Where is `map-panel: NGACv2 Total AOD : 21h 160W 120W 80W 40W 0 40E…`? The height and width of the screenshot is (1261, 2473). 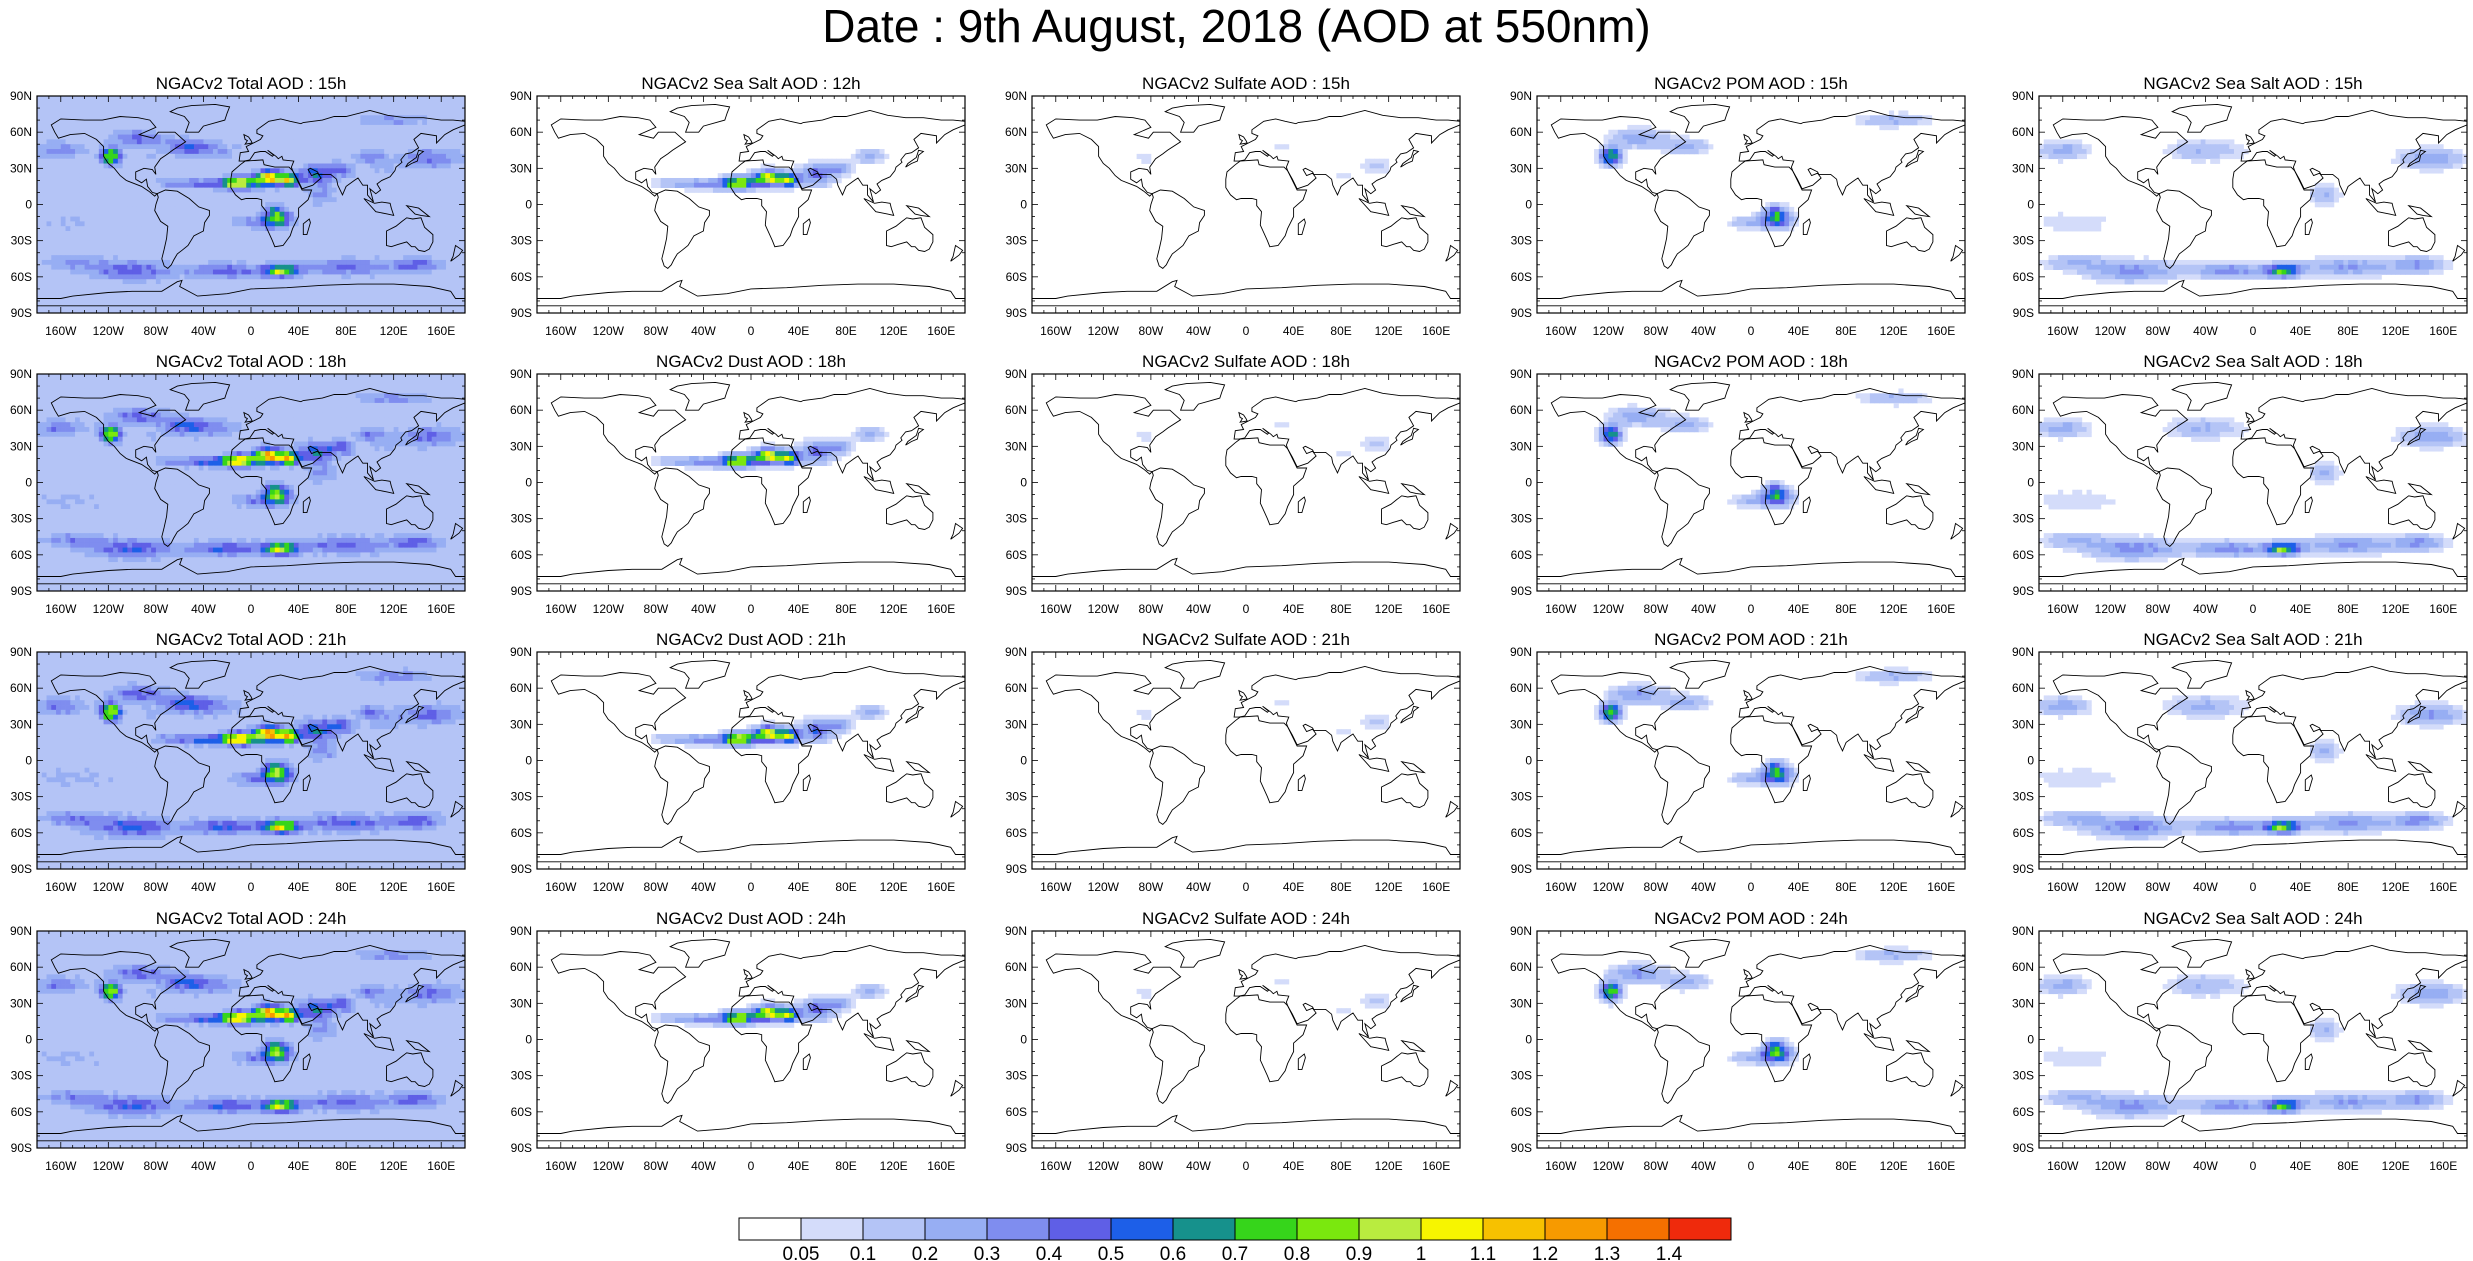 map-panel: NGACv2 Total AOD : 21h 160W 120W 80W 40W 0 40E… is located at coordinates (238, 769).